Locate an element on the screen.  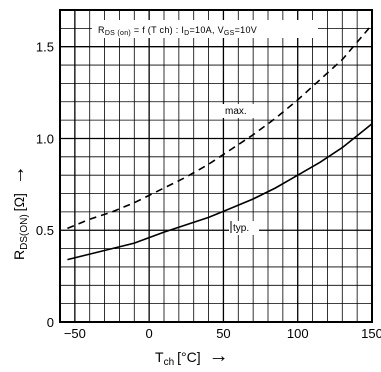
series-label-typ: typ. is located at coordinates (244, 228).